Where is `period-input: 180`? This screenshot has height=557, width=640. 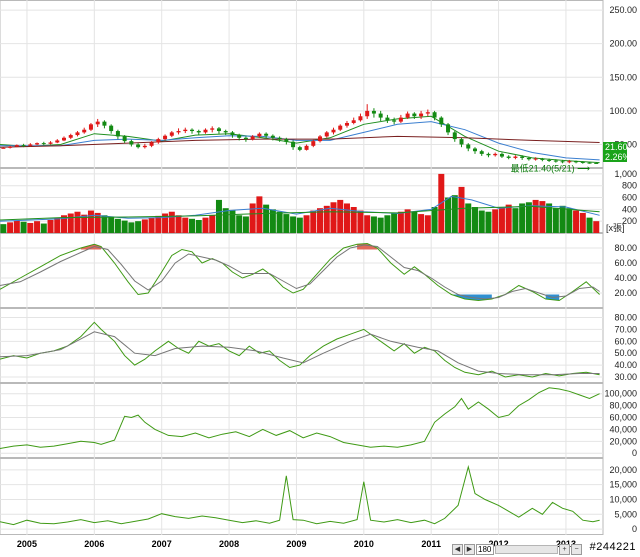
period-input: 180 is located at coordinates (485, 549).